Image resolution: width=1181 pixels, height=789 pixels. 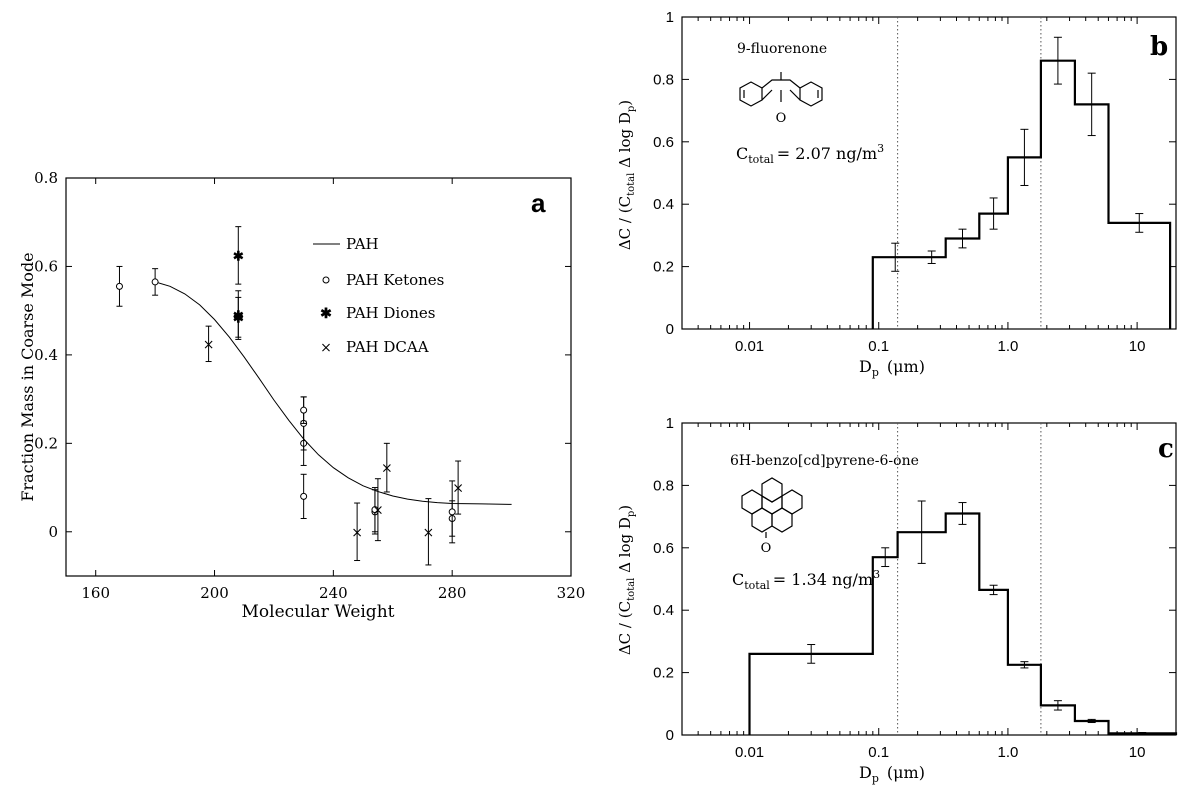 I want to click on panel-a-ytick-label: 0.8, so click(x=46, y=178).